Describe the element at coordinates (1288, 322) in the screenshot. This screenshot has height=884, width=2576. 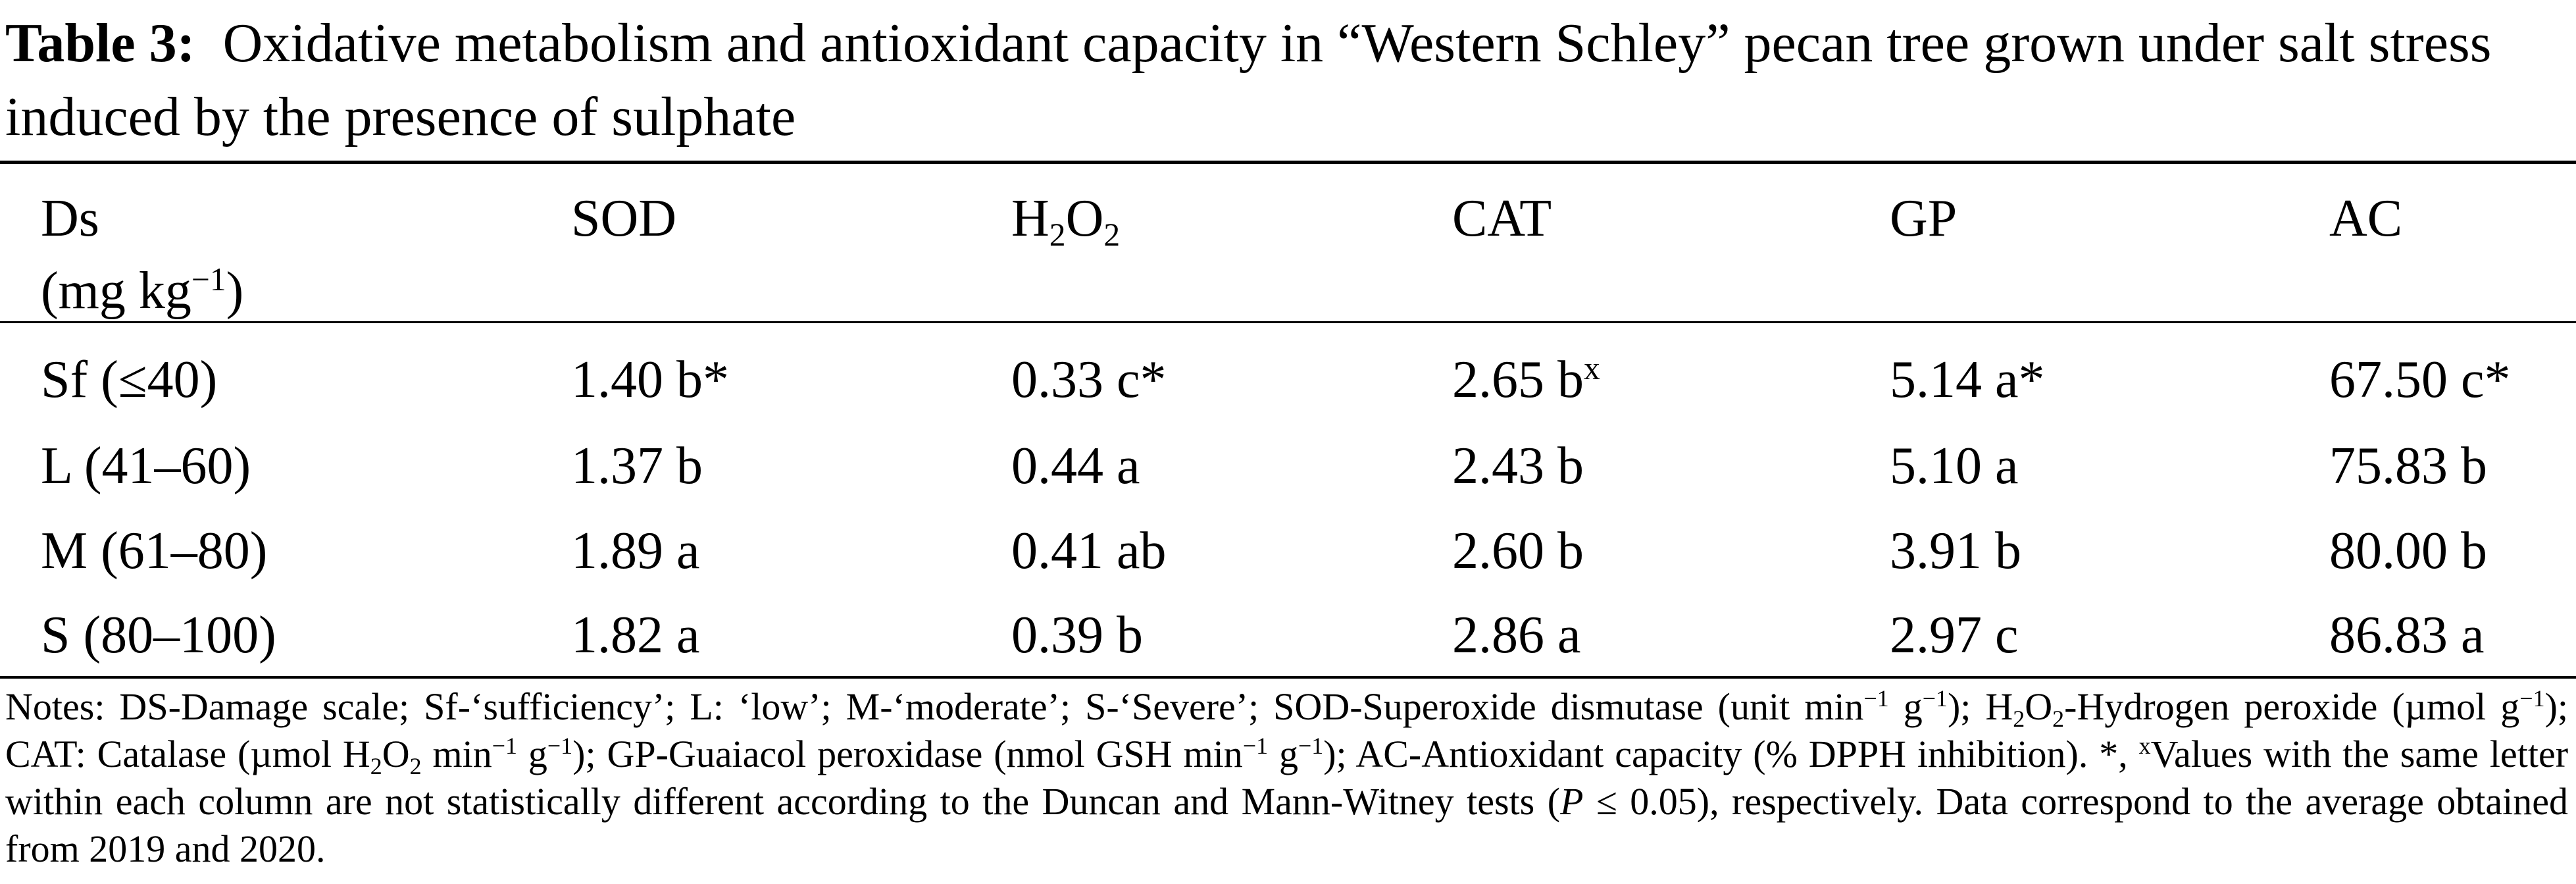
I see `header-rule` at that location.